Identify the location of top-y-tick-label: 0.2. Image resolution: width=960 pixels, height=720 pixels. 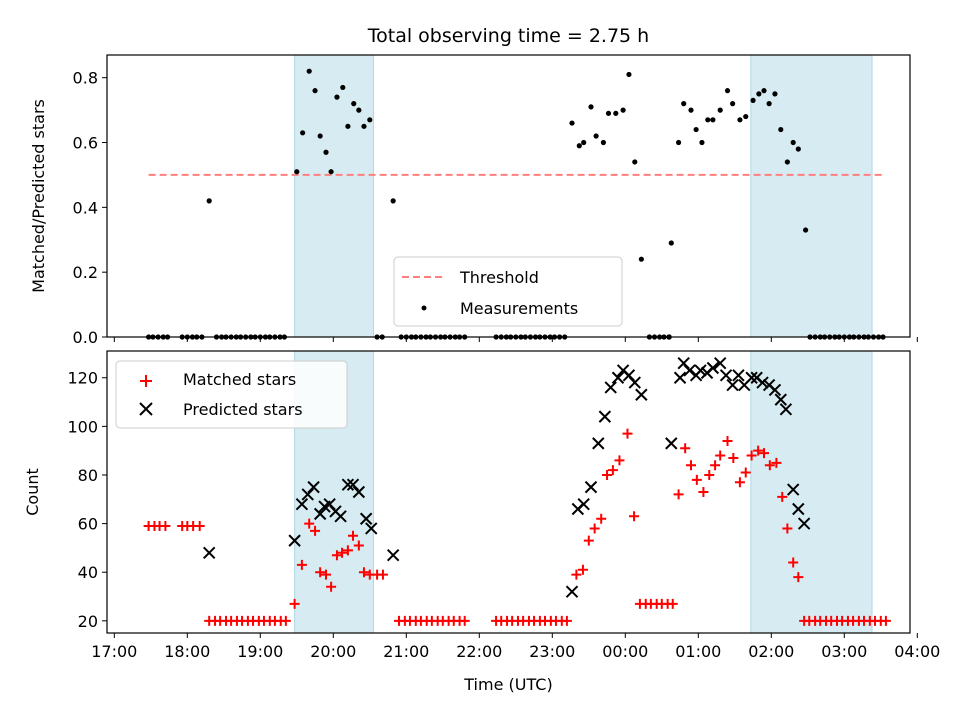
(85, 272).